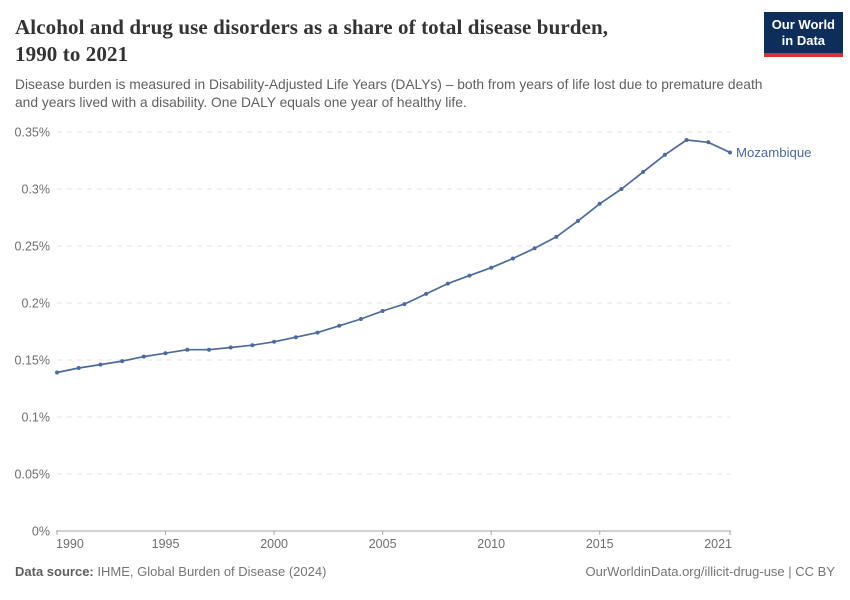 This screenshot has height=600, width=850. I want to click on page-title-line2: 1990 to 2021, so click(72, 54).